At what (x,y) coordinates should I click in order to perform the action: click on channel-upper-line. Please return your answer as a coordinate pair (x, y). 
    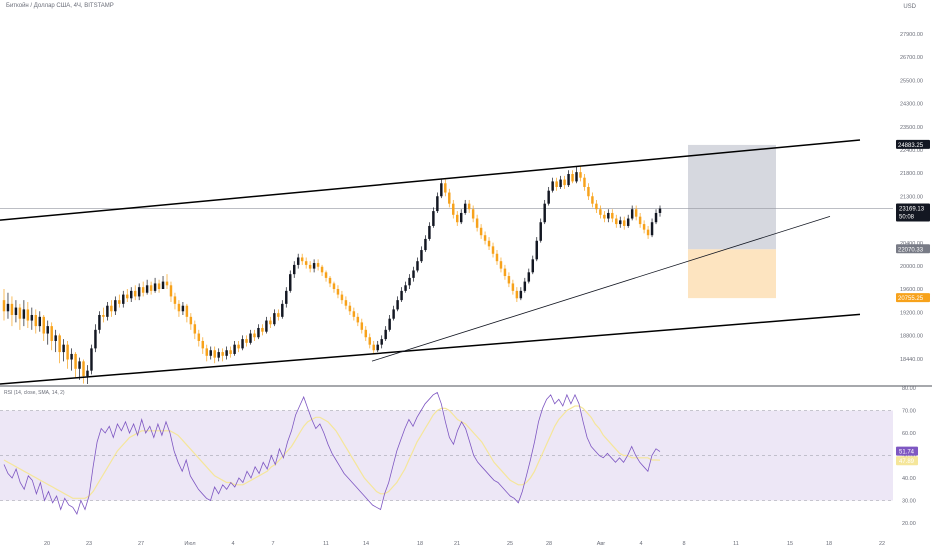
    Looking at the image, I should click on (430, 180).